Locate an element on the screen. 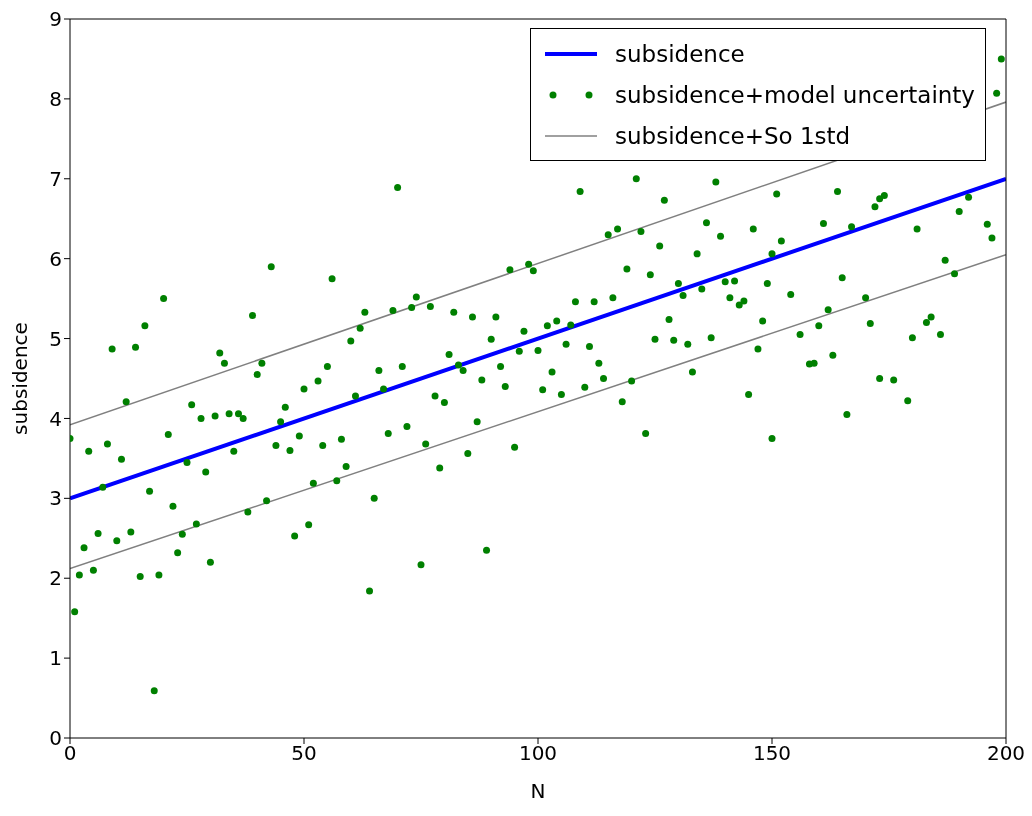 The image size is (1032, 816). x-tick-label: 150 is located at coordinates (772, 753).